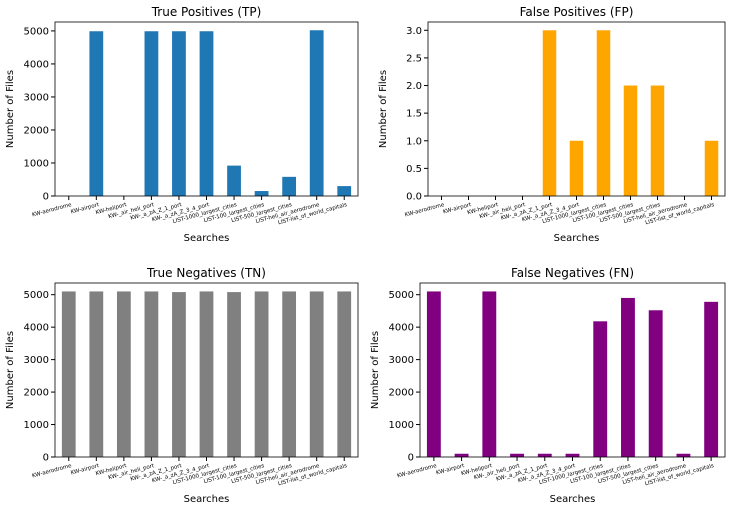  What do you see at coordinates (414, 197) in the screenshot?
I see `y-tick-label: 0.0` at bounding box center [414, 197].